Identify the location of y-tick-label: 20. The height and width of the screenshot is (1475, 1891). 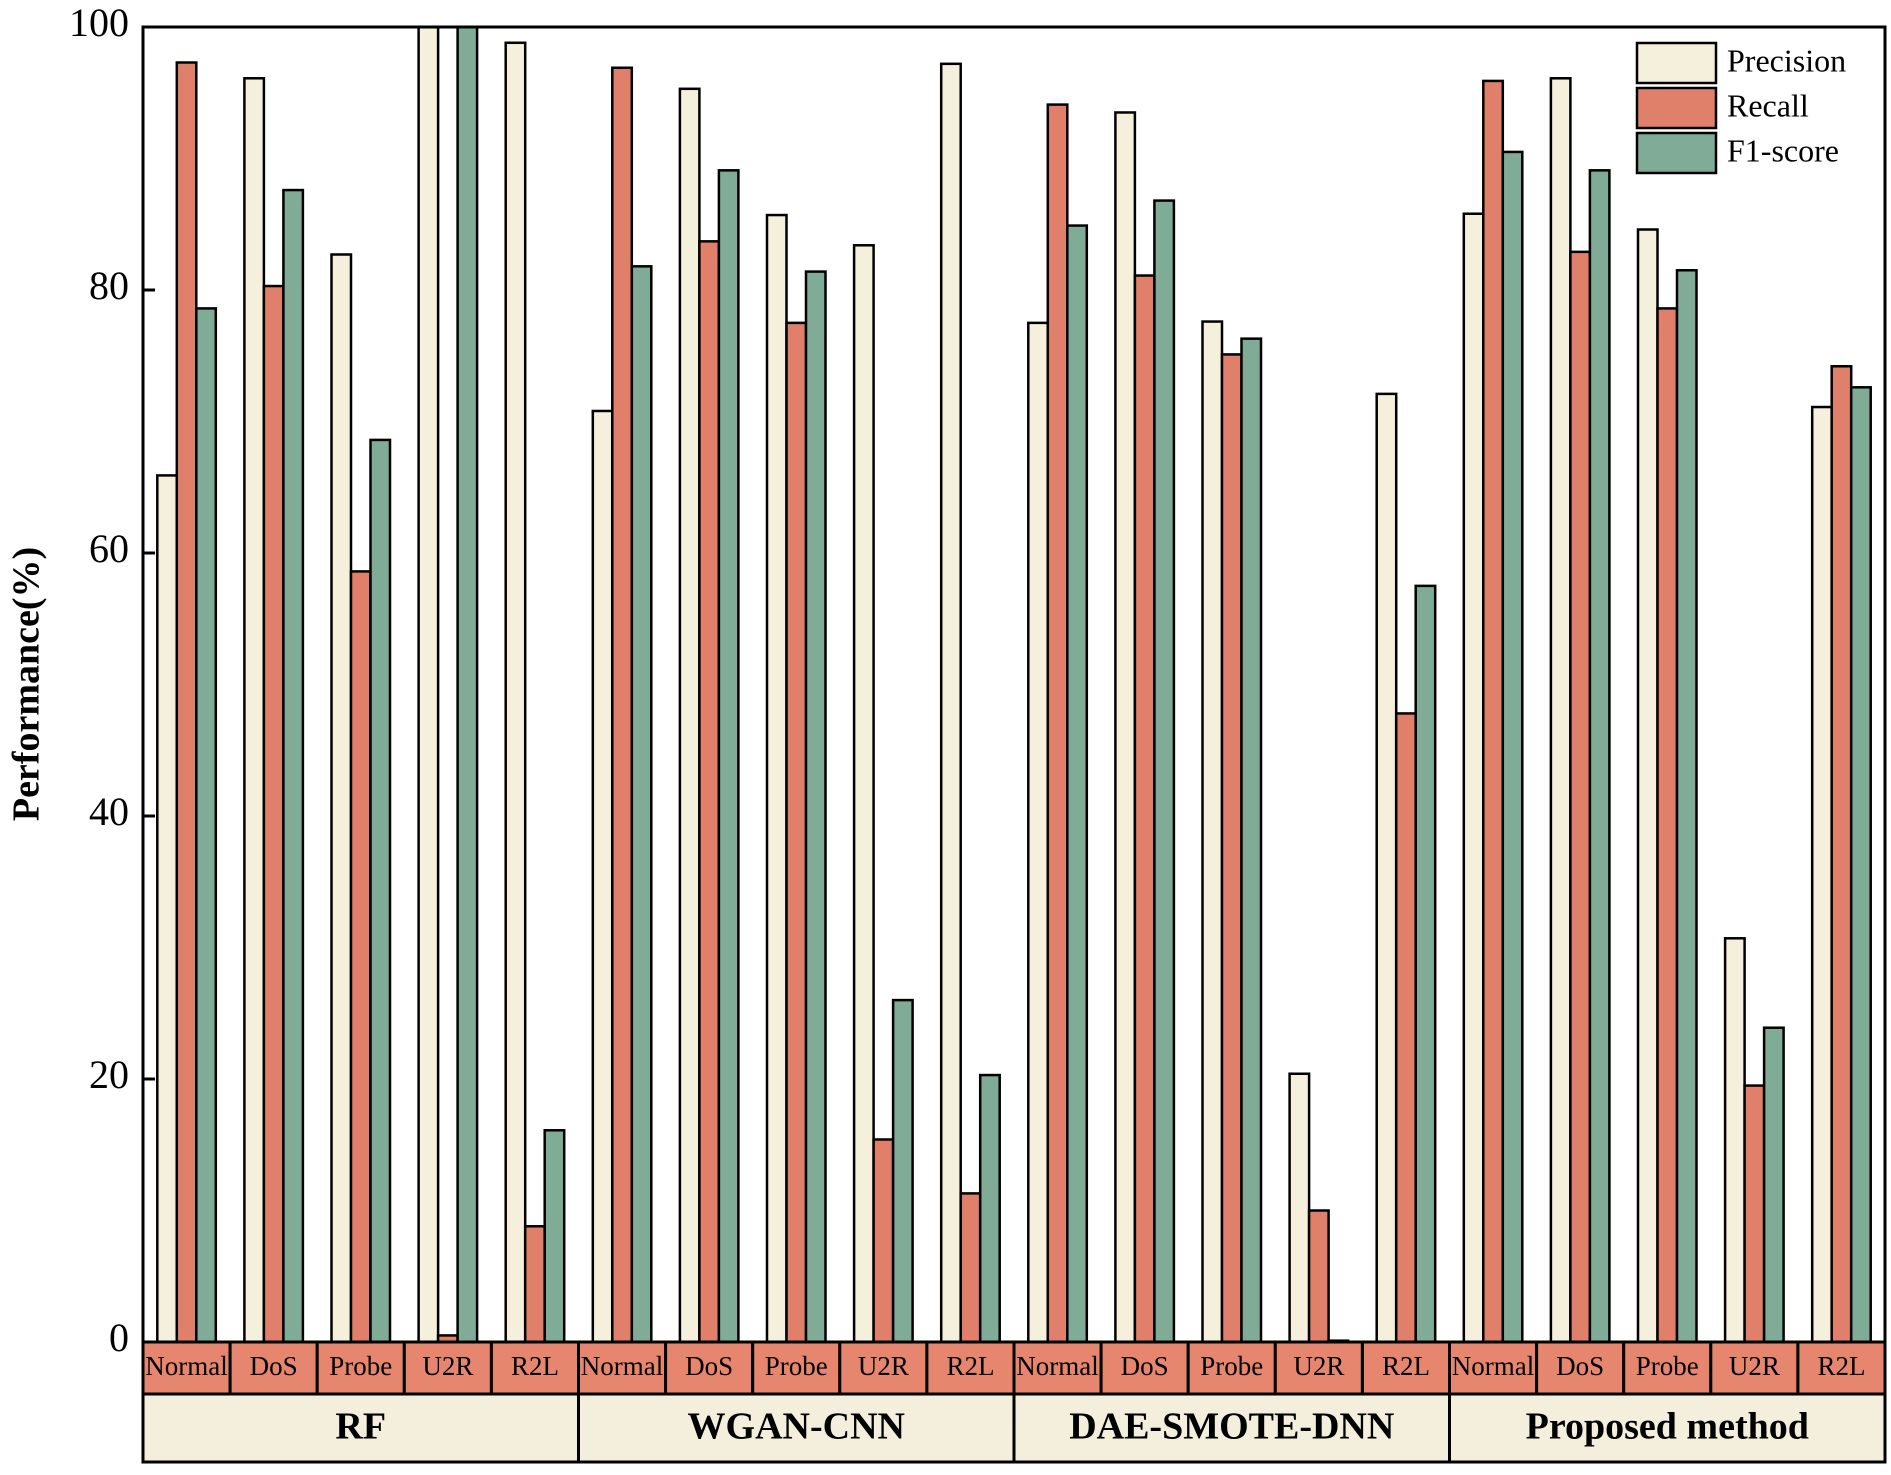
(109, 1074).